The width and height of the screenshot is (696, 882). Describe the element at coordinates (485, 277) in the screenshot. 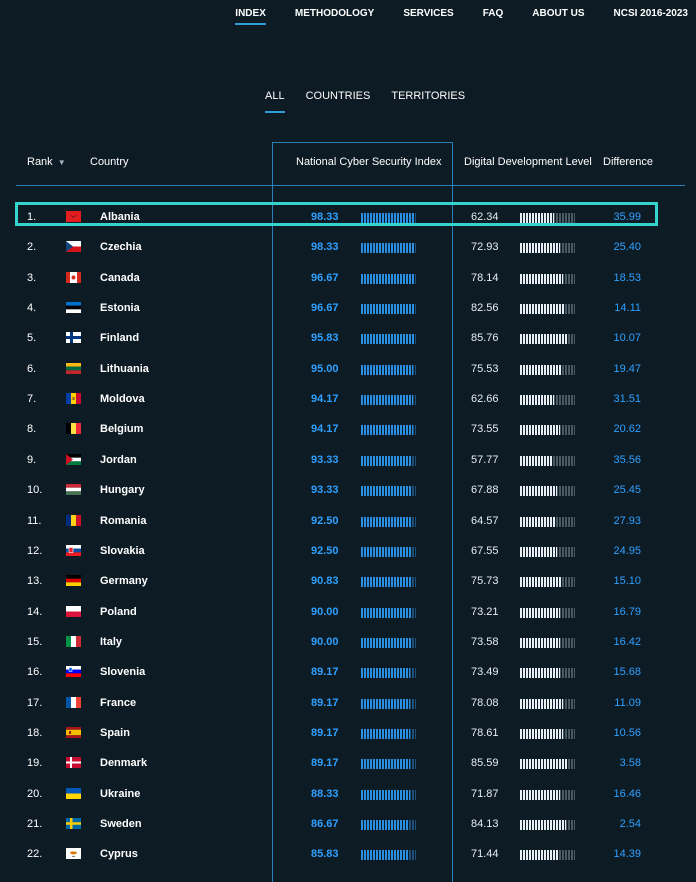

I see `ddl-score: 78.14` at that location.